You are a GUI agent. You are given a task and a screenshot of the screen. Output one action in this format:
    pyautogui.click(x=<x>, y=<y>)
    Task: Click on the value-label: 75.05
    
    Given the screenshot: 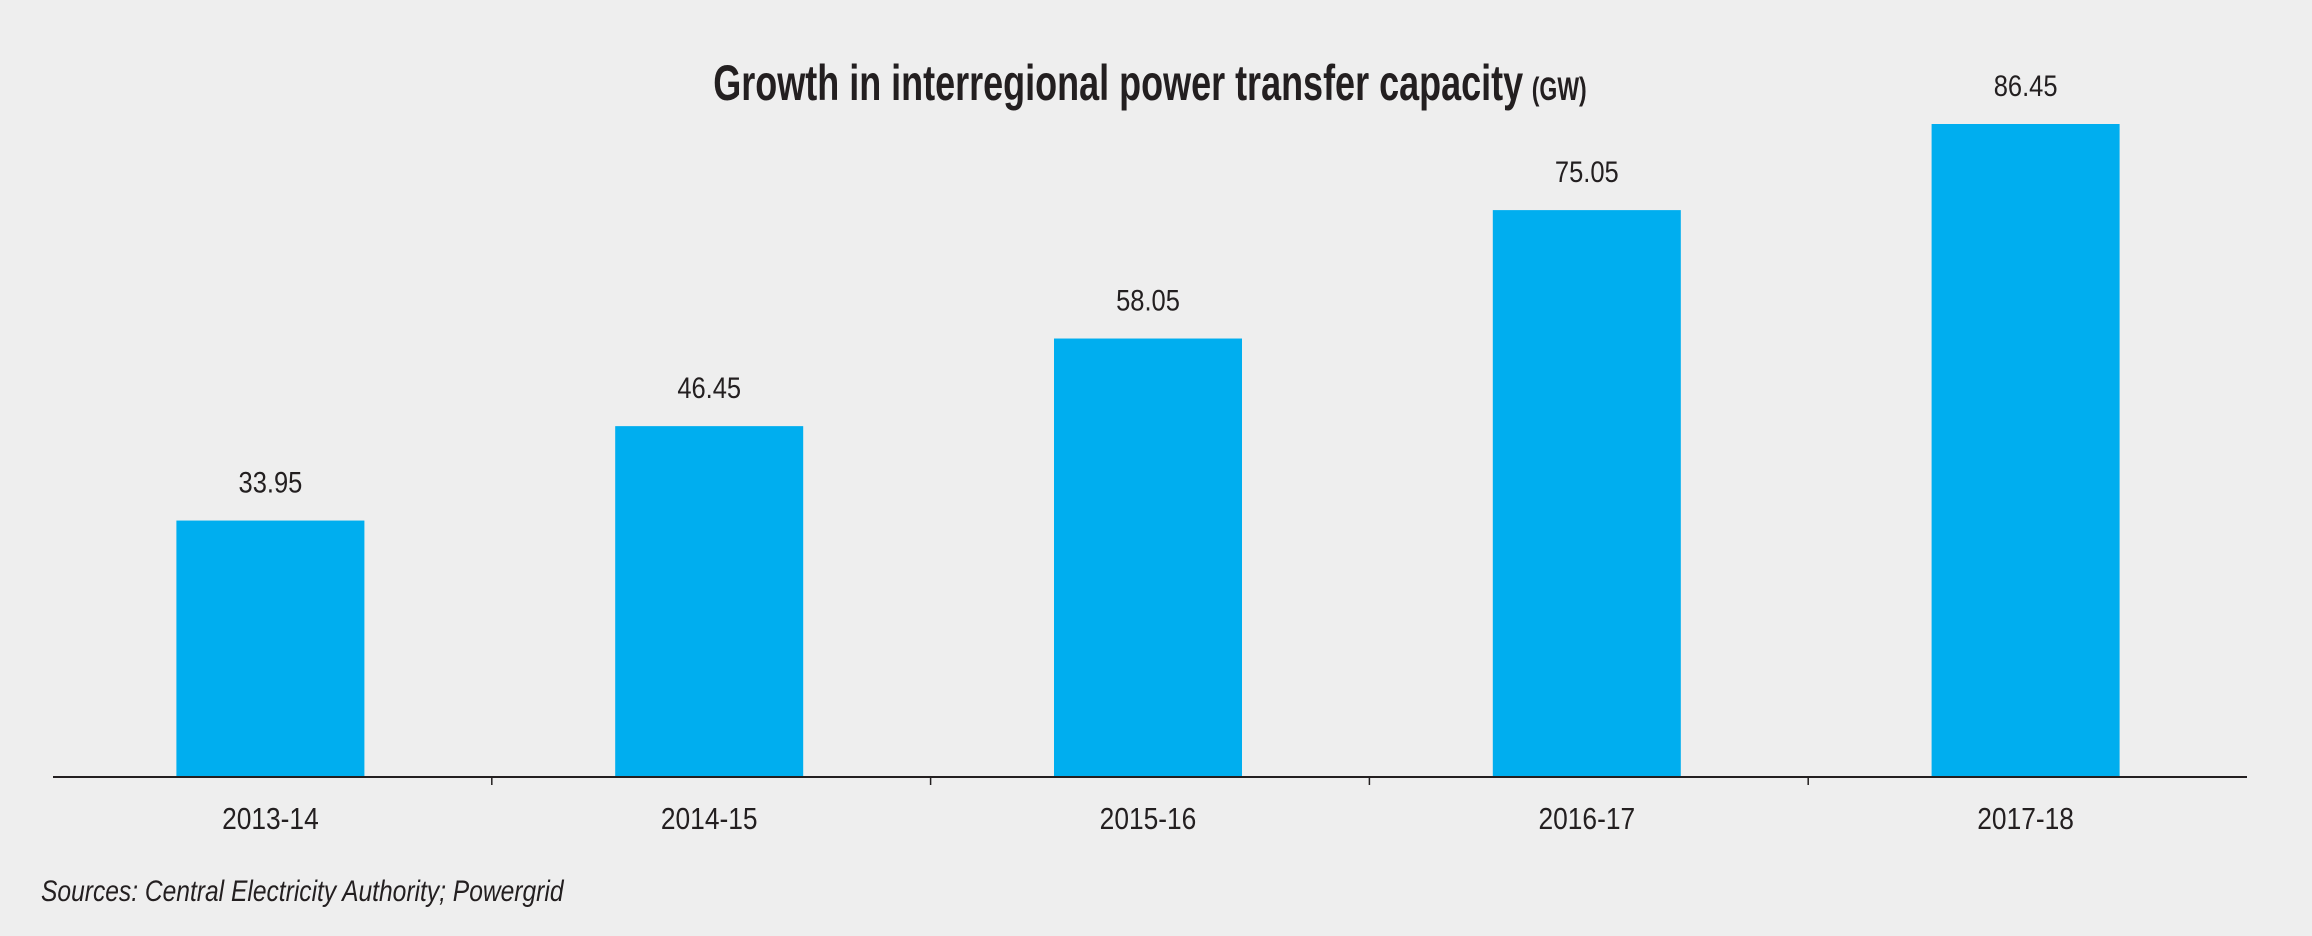 What is the action you would take?
    pyautogui.click(x=1587, y=171)
    